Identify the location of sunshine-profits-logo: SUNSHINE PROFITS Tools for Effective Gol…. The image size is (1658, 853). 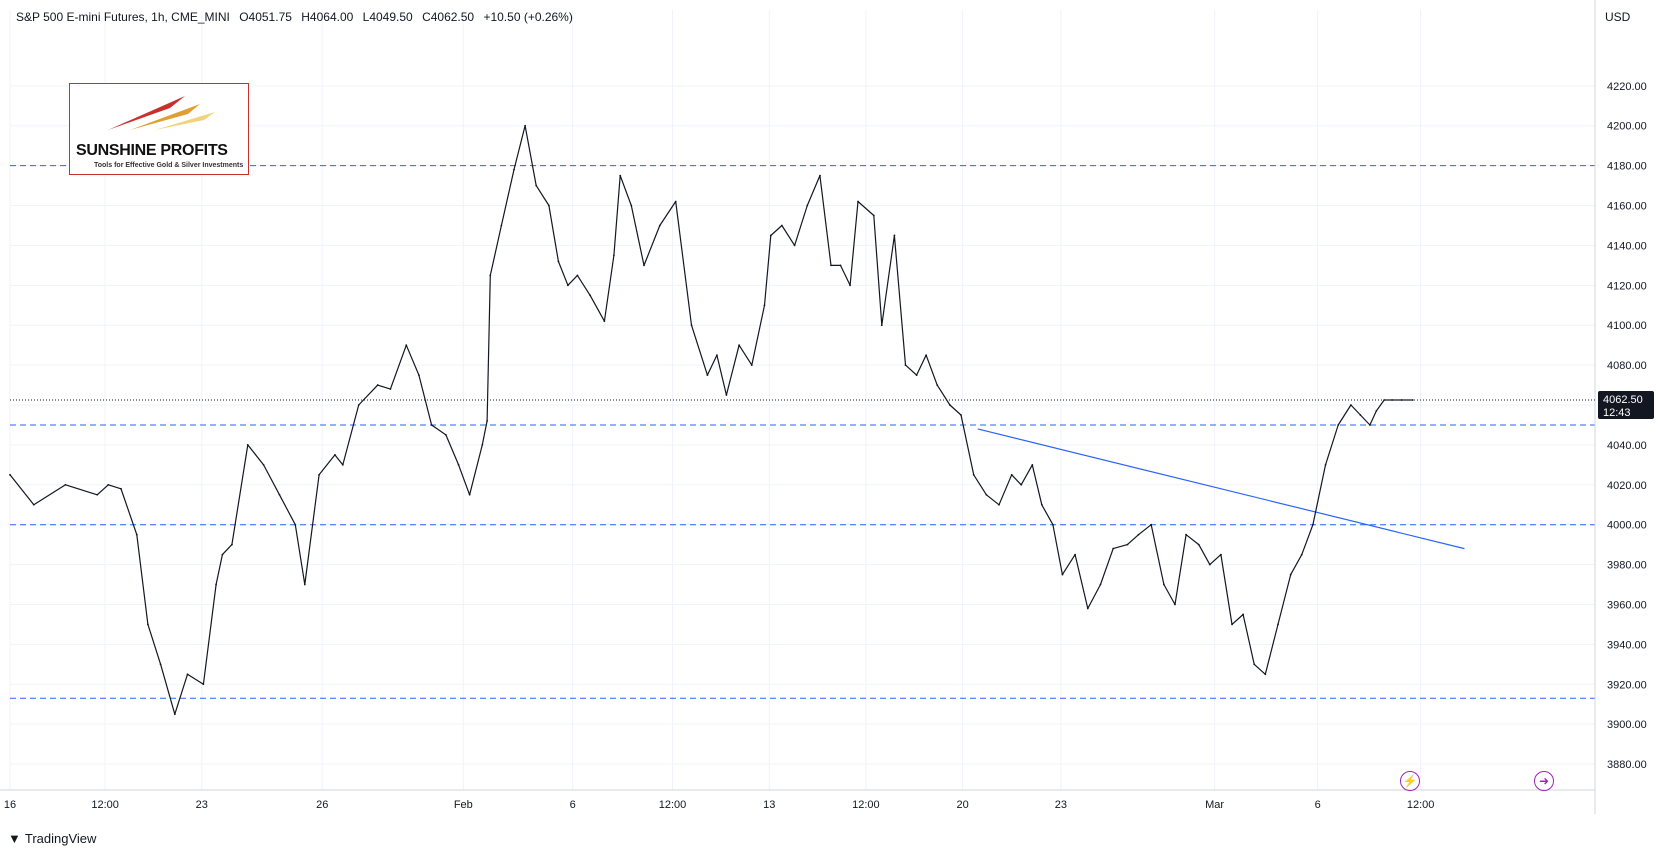
(159, 129).